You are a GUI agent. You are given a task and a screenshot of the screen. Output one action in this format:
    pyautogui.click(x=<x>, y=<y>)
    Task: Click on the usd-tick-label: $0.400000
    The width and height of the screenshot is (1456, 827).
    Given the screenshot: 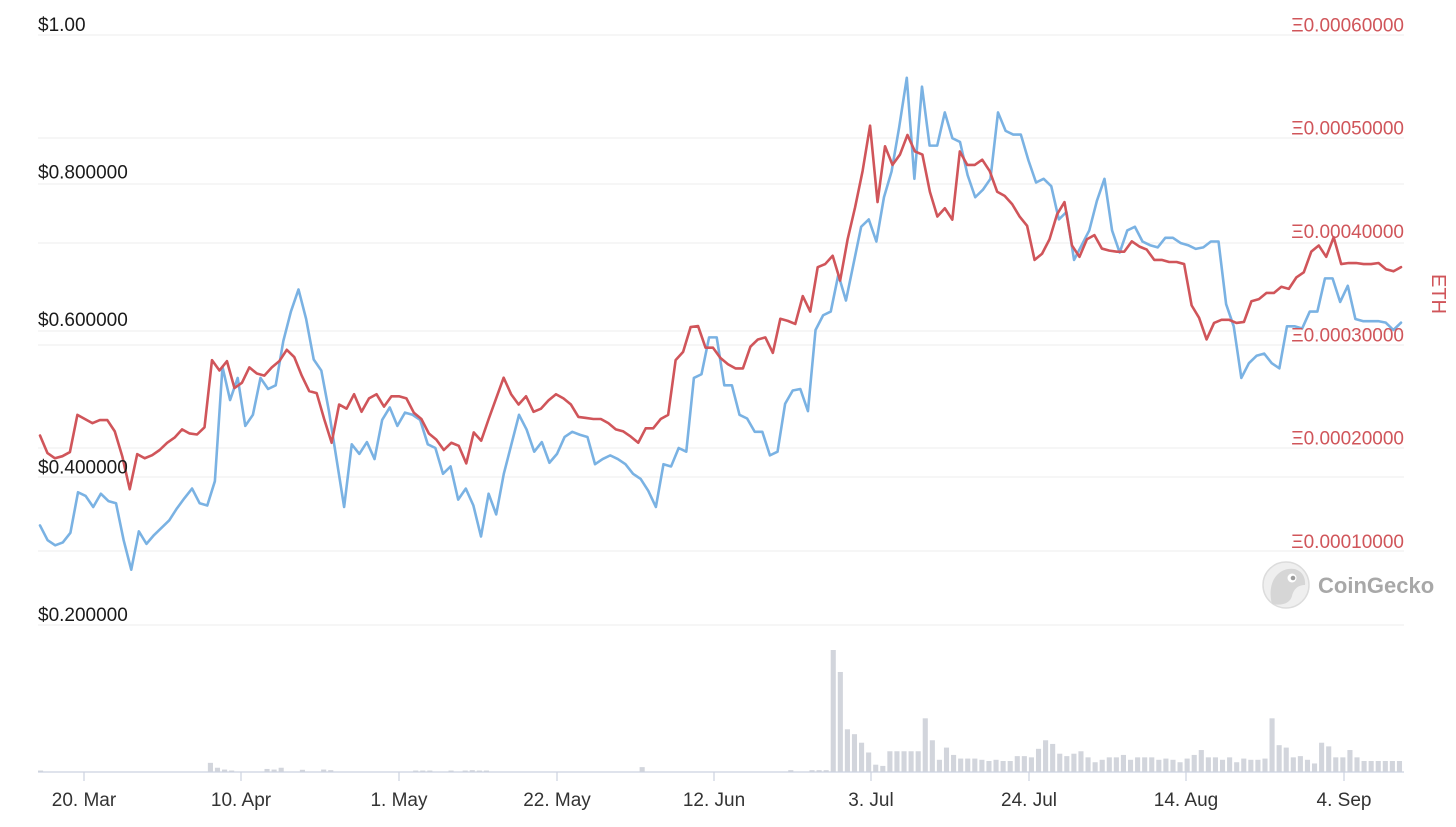 What is the action you would take?
    pyautogui.click(x=83, y=468)
    